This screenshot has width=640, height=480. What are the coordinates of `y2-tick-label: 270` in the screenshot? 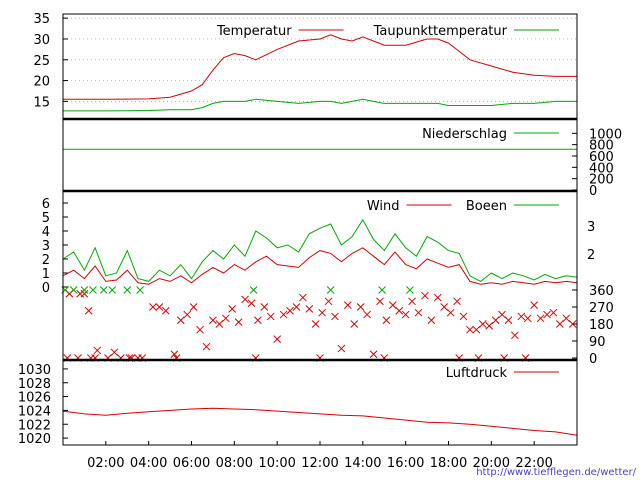 It's located at (601, 308).